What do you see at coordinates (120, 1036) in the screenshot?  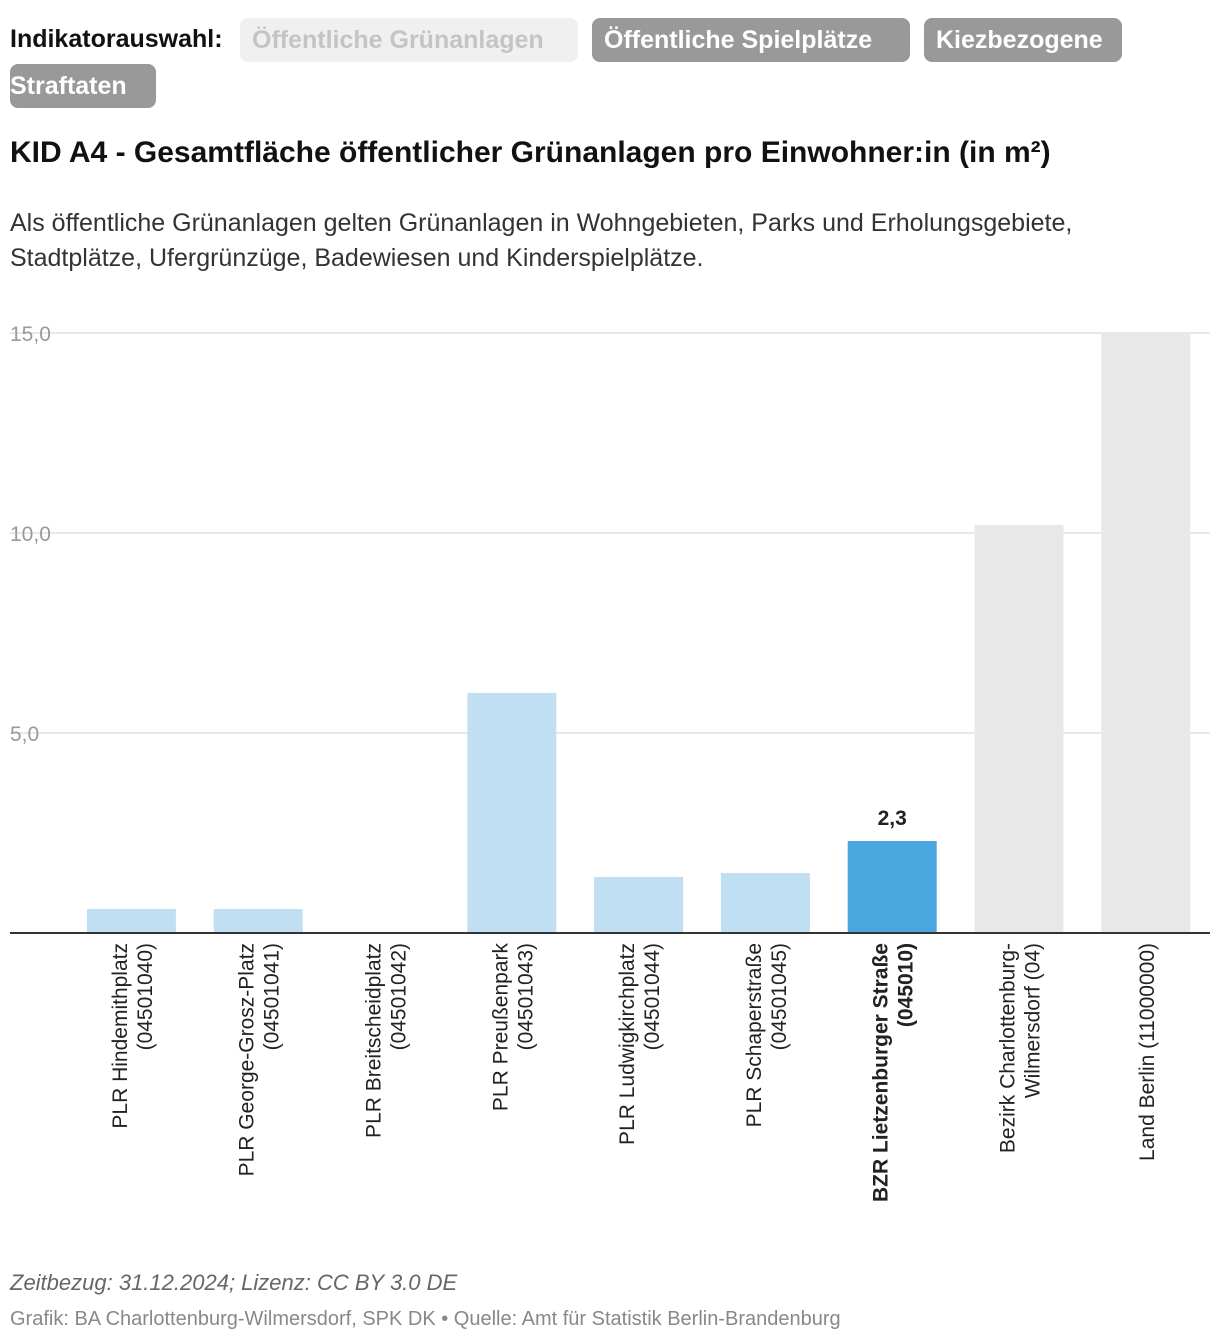 I see `x-tick-label: PLR Hindemithplatz` at bounding box center [120, 1036].